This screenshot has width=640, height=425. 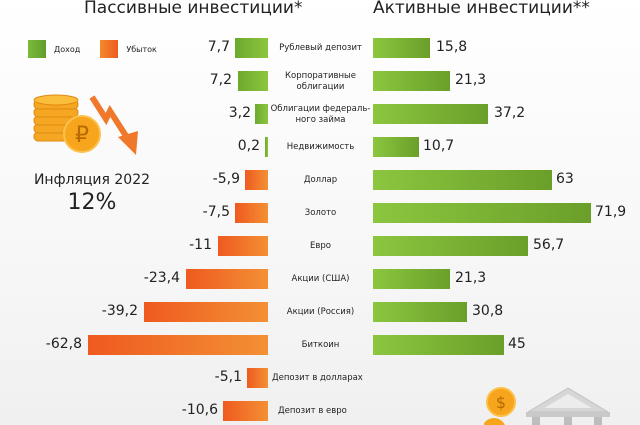 I want to click on passive-value: -5,9, so click(x=226, y=179).